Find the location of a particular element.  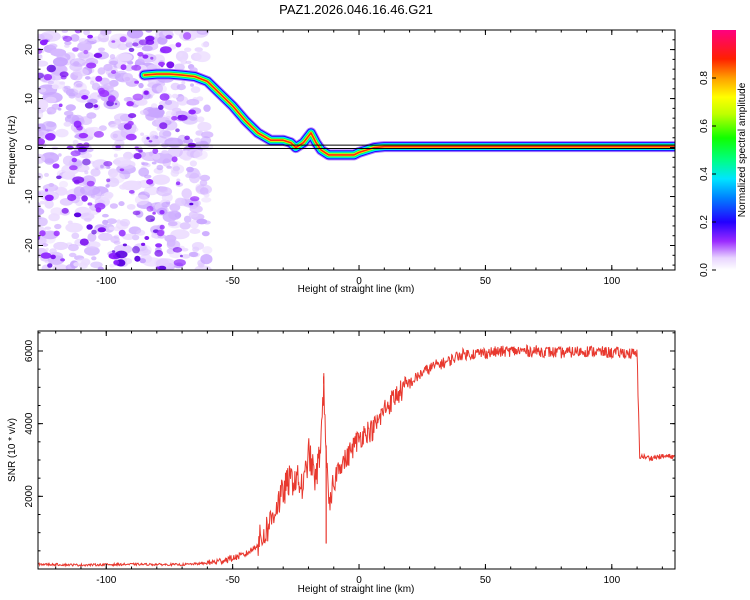

snr-xtick-label: 100 is located at coordinates (611, 580).